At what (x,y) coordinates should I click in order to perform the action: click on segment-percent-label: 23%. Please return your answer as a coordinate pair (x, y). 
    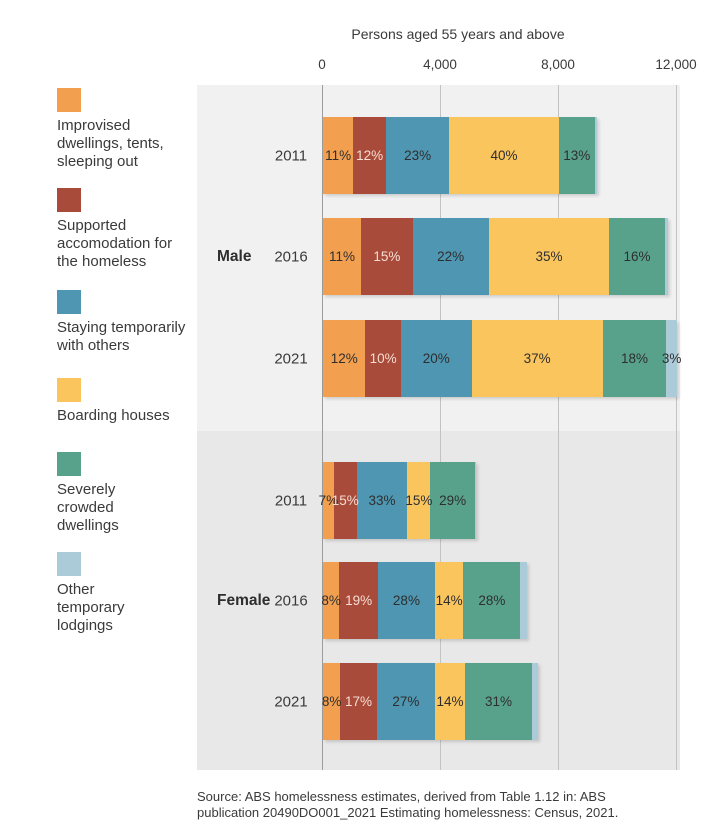
    Looking at the image, I should click on (418, 155).